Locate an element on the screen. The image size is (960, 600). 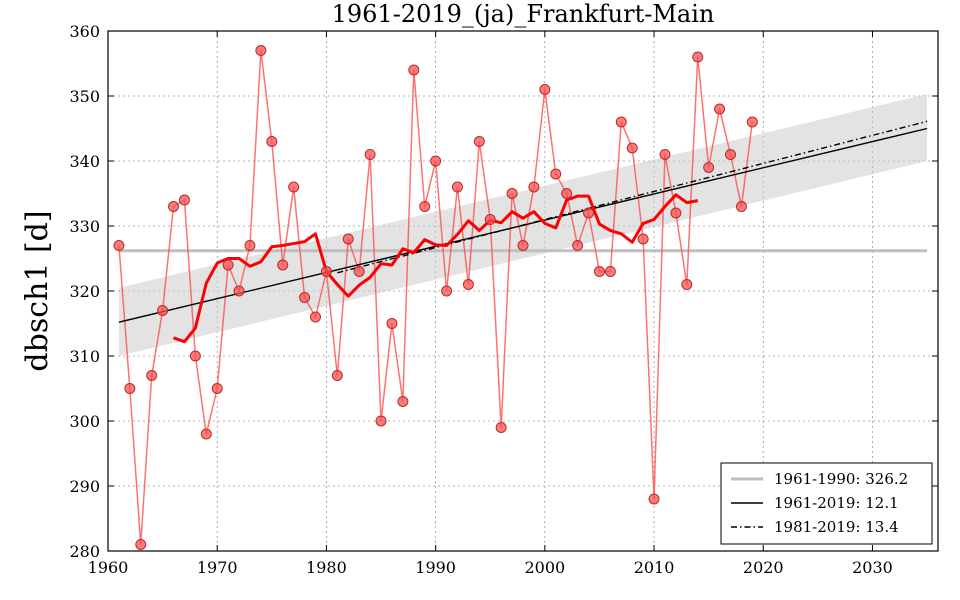
x-tick-label: 2010 is located at coordinates (654, 567).